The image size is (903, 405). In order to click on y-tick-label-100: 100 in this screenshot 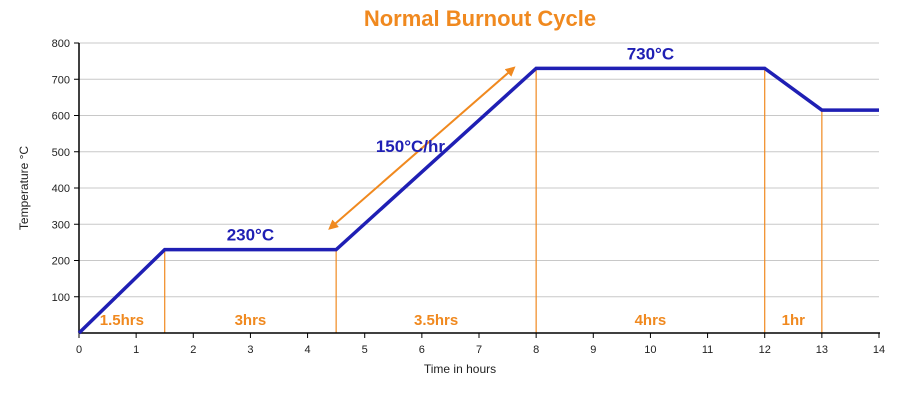, I will do `click(61, 298)`.